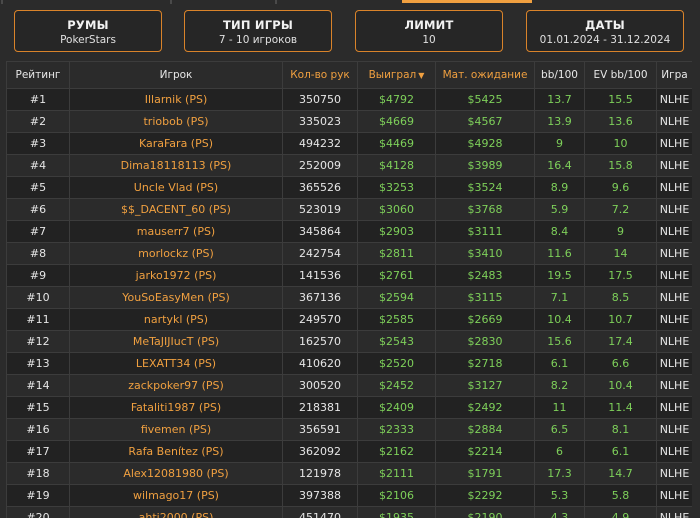 This screenshot has height=518, width=700. I want to click on player-link: zackpoker97 (PS), so click(176, 385).